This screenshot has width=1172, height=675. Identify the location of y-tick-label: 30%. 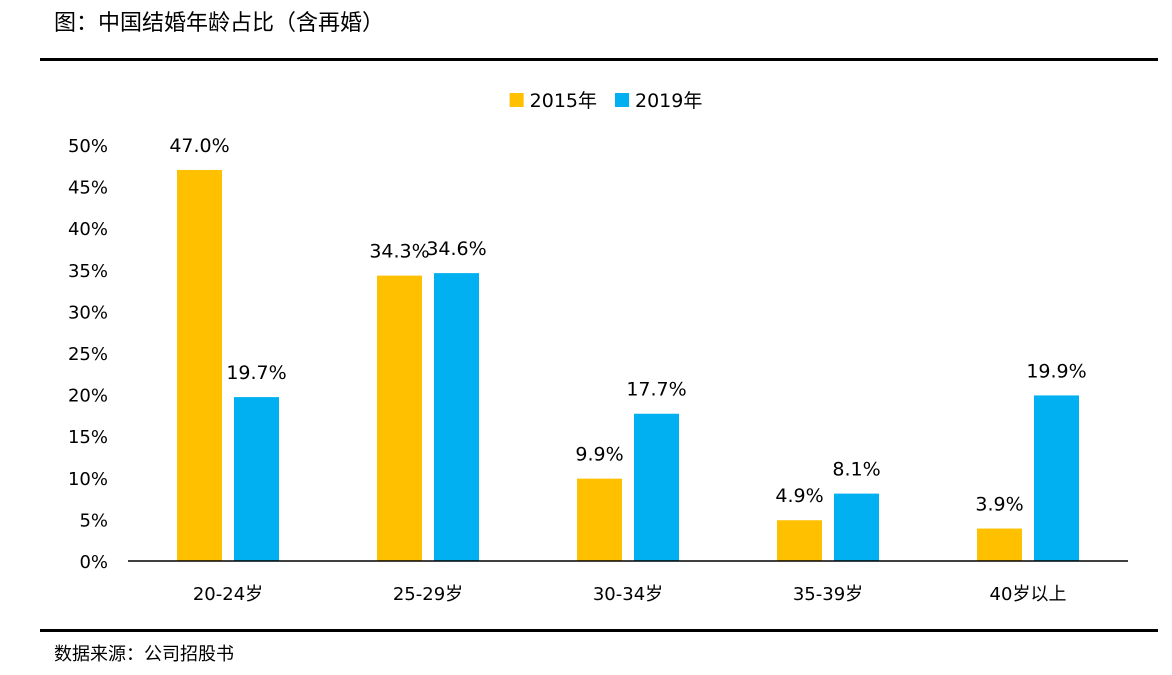
(88, 312).